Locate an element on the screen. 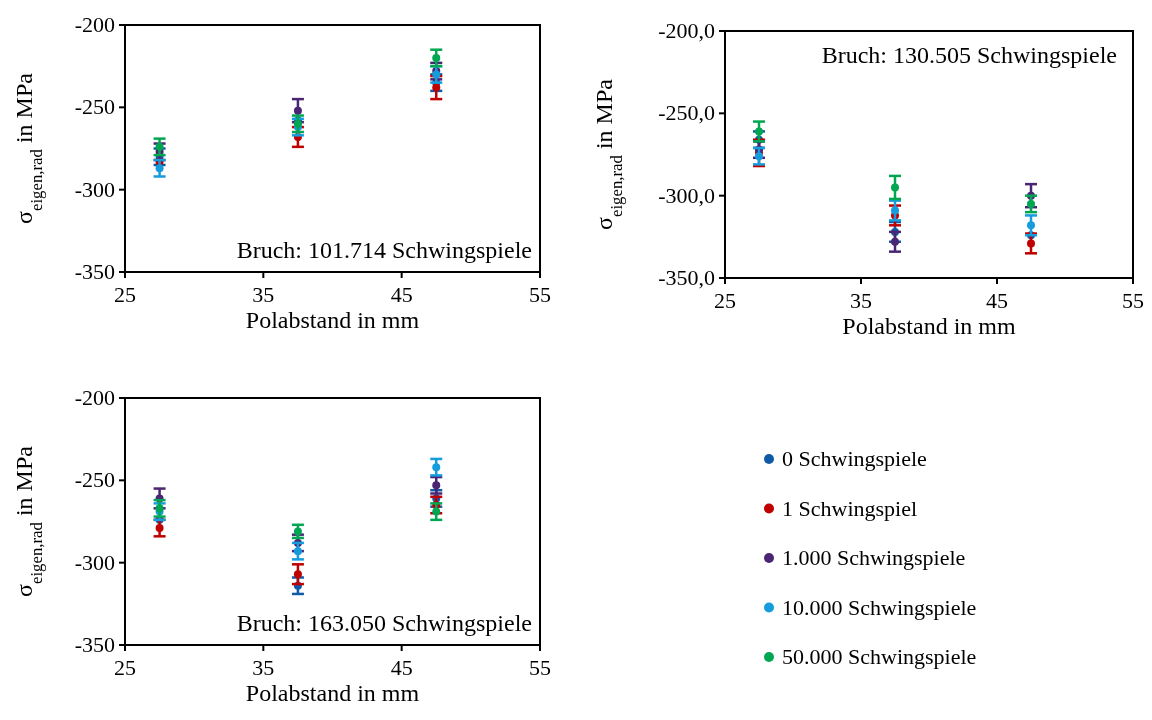  y-tick-label: -300,0 is located at coordinates (686, 195).